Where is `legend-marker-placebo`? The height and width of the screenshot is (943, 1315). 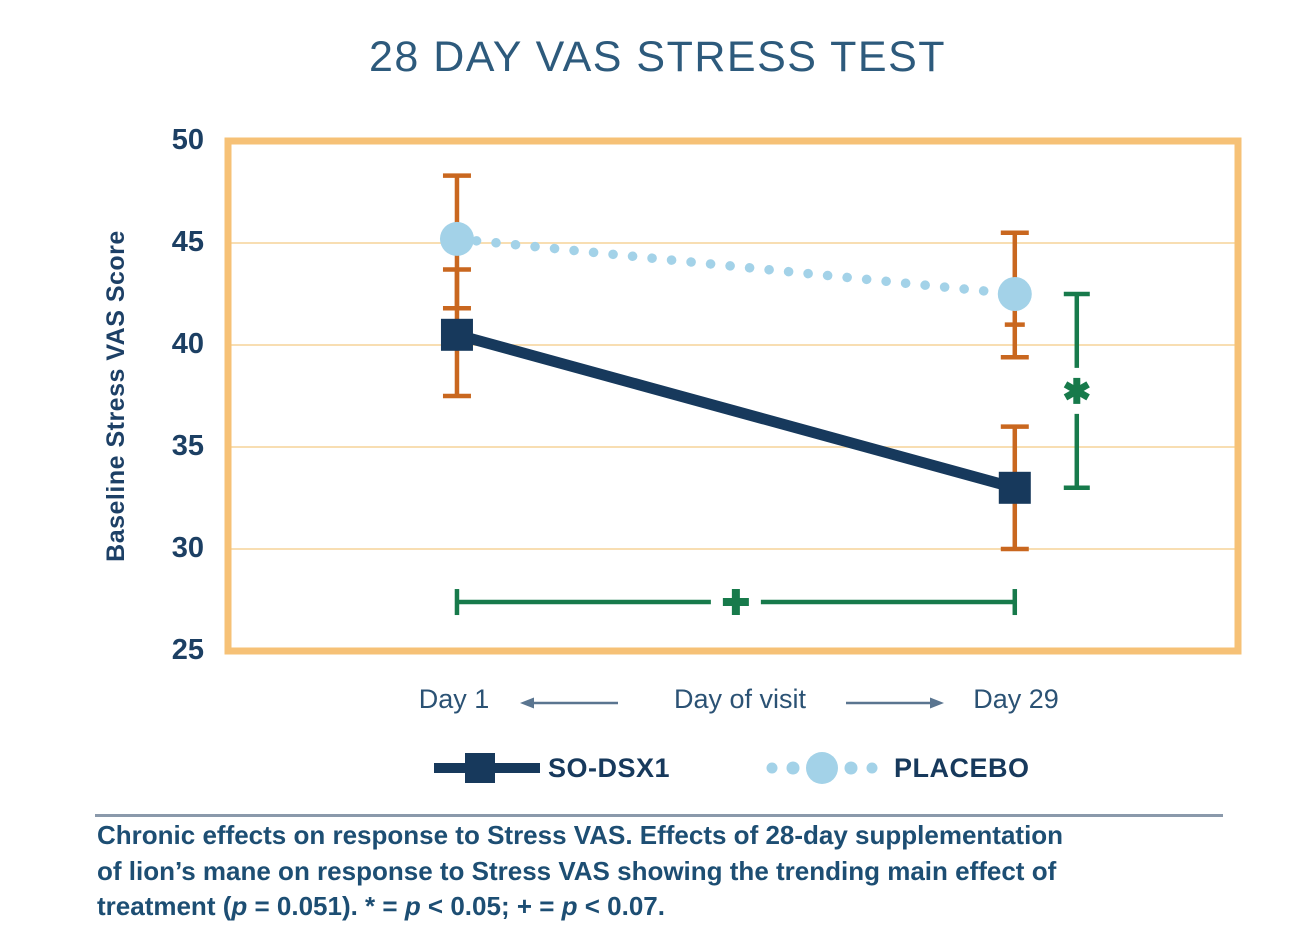 legend-marker-placebo is located at coordinates (822, 768).